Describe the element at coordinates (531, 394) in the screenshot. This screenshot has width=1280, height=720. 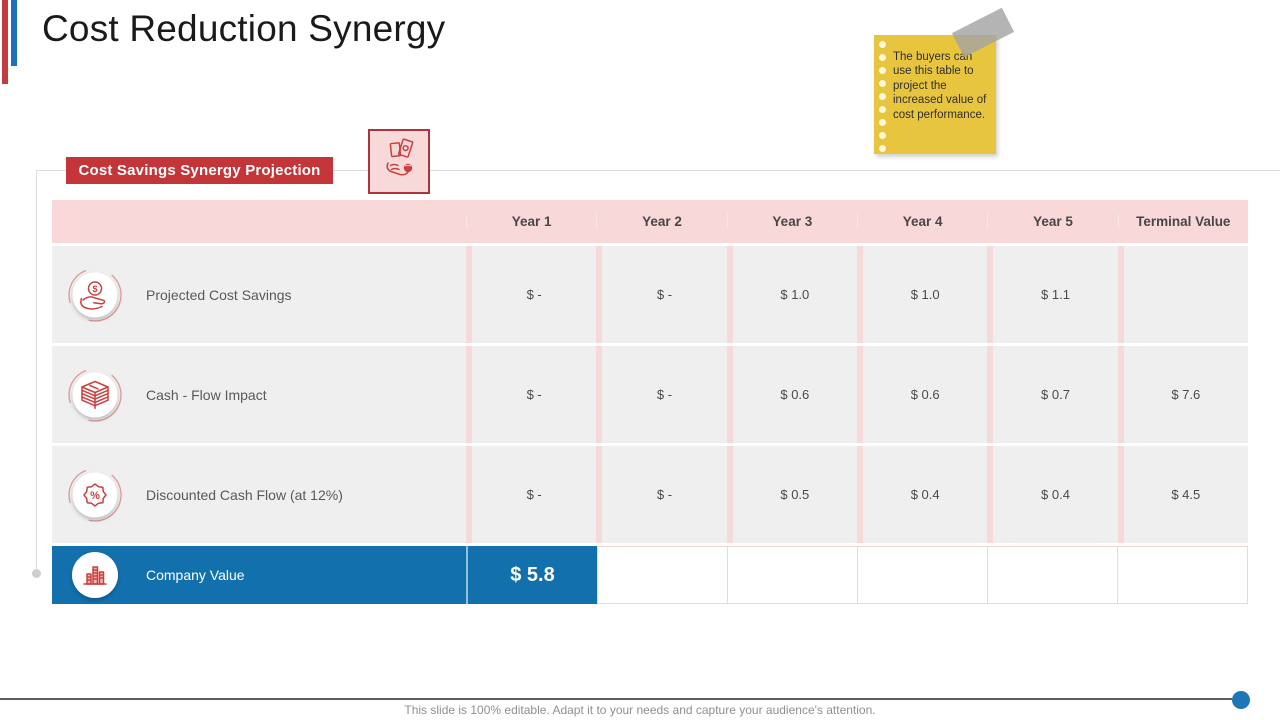
I see `cell-r2-year1: $ -` at that location.